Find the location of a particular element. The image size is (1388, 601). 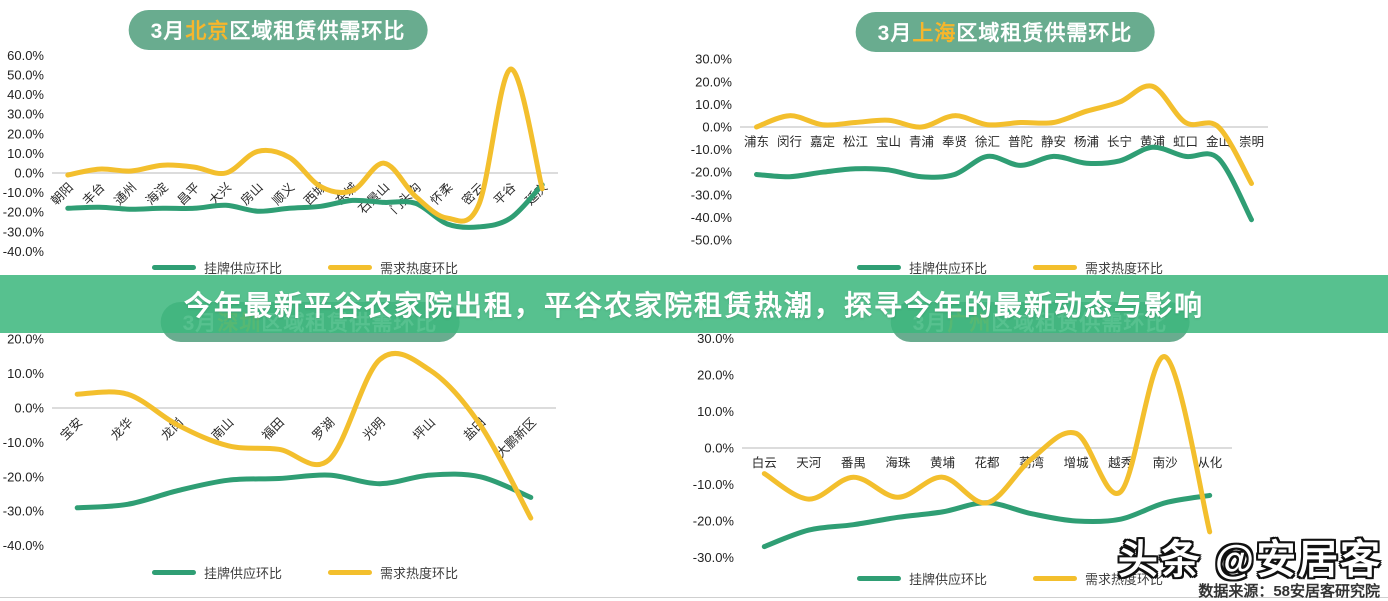

x-axis-category-label: 白云 is located at coordinates (764, 462).